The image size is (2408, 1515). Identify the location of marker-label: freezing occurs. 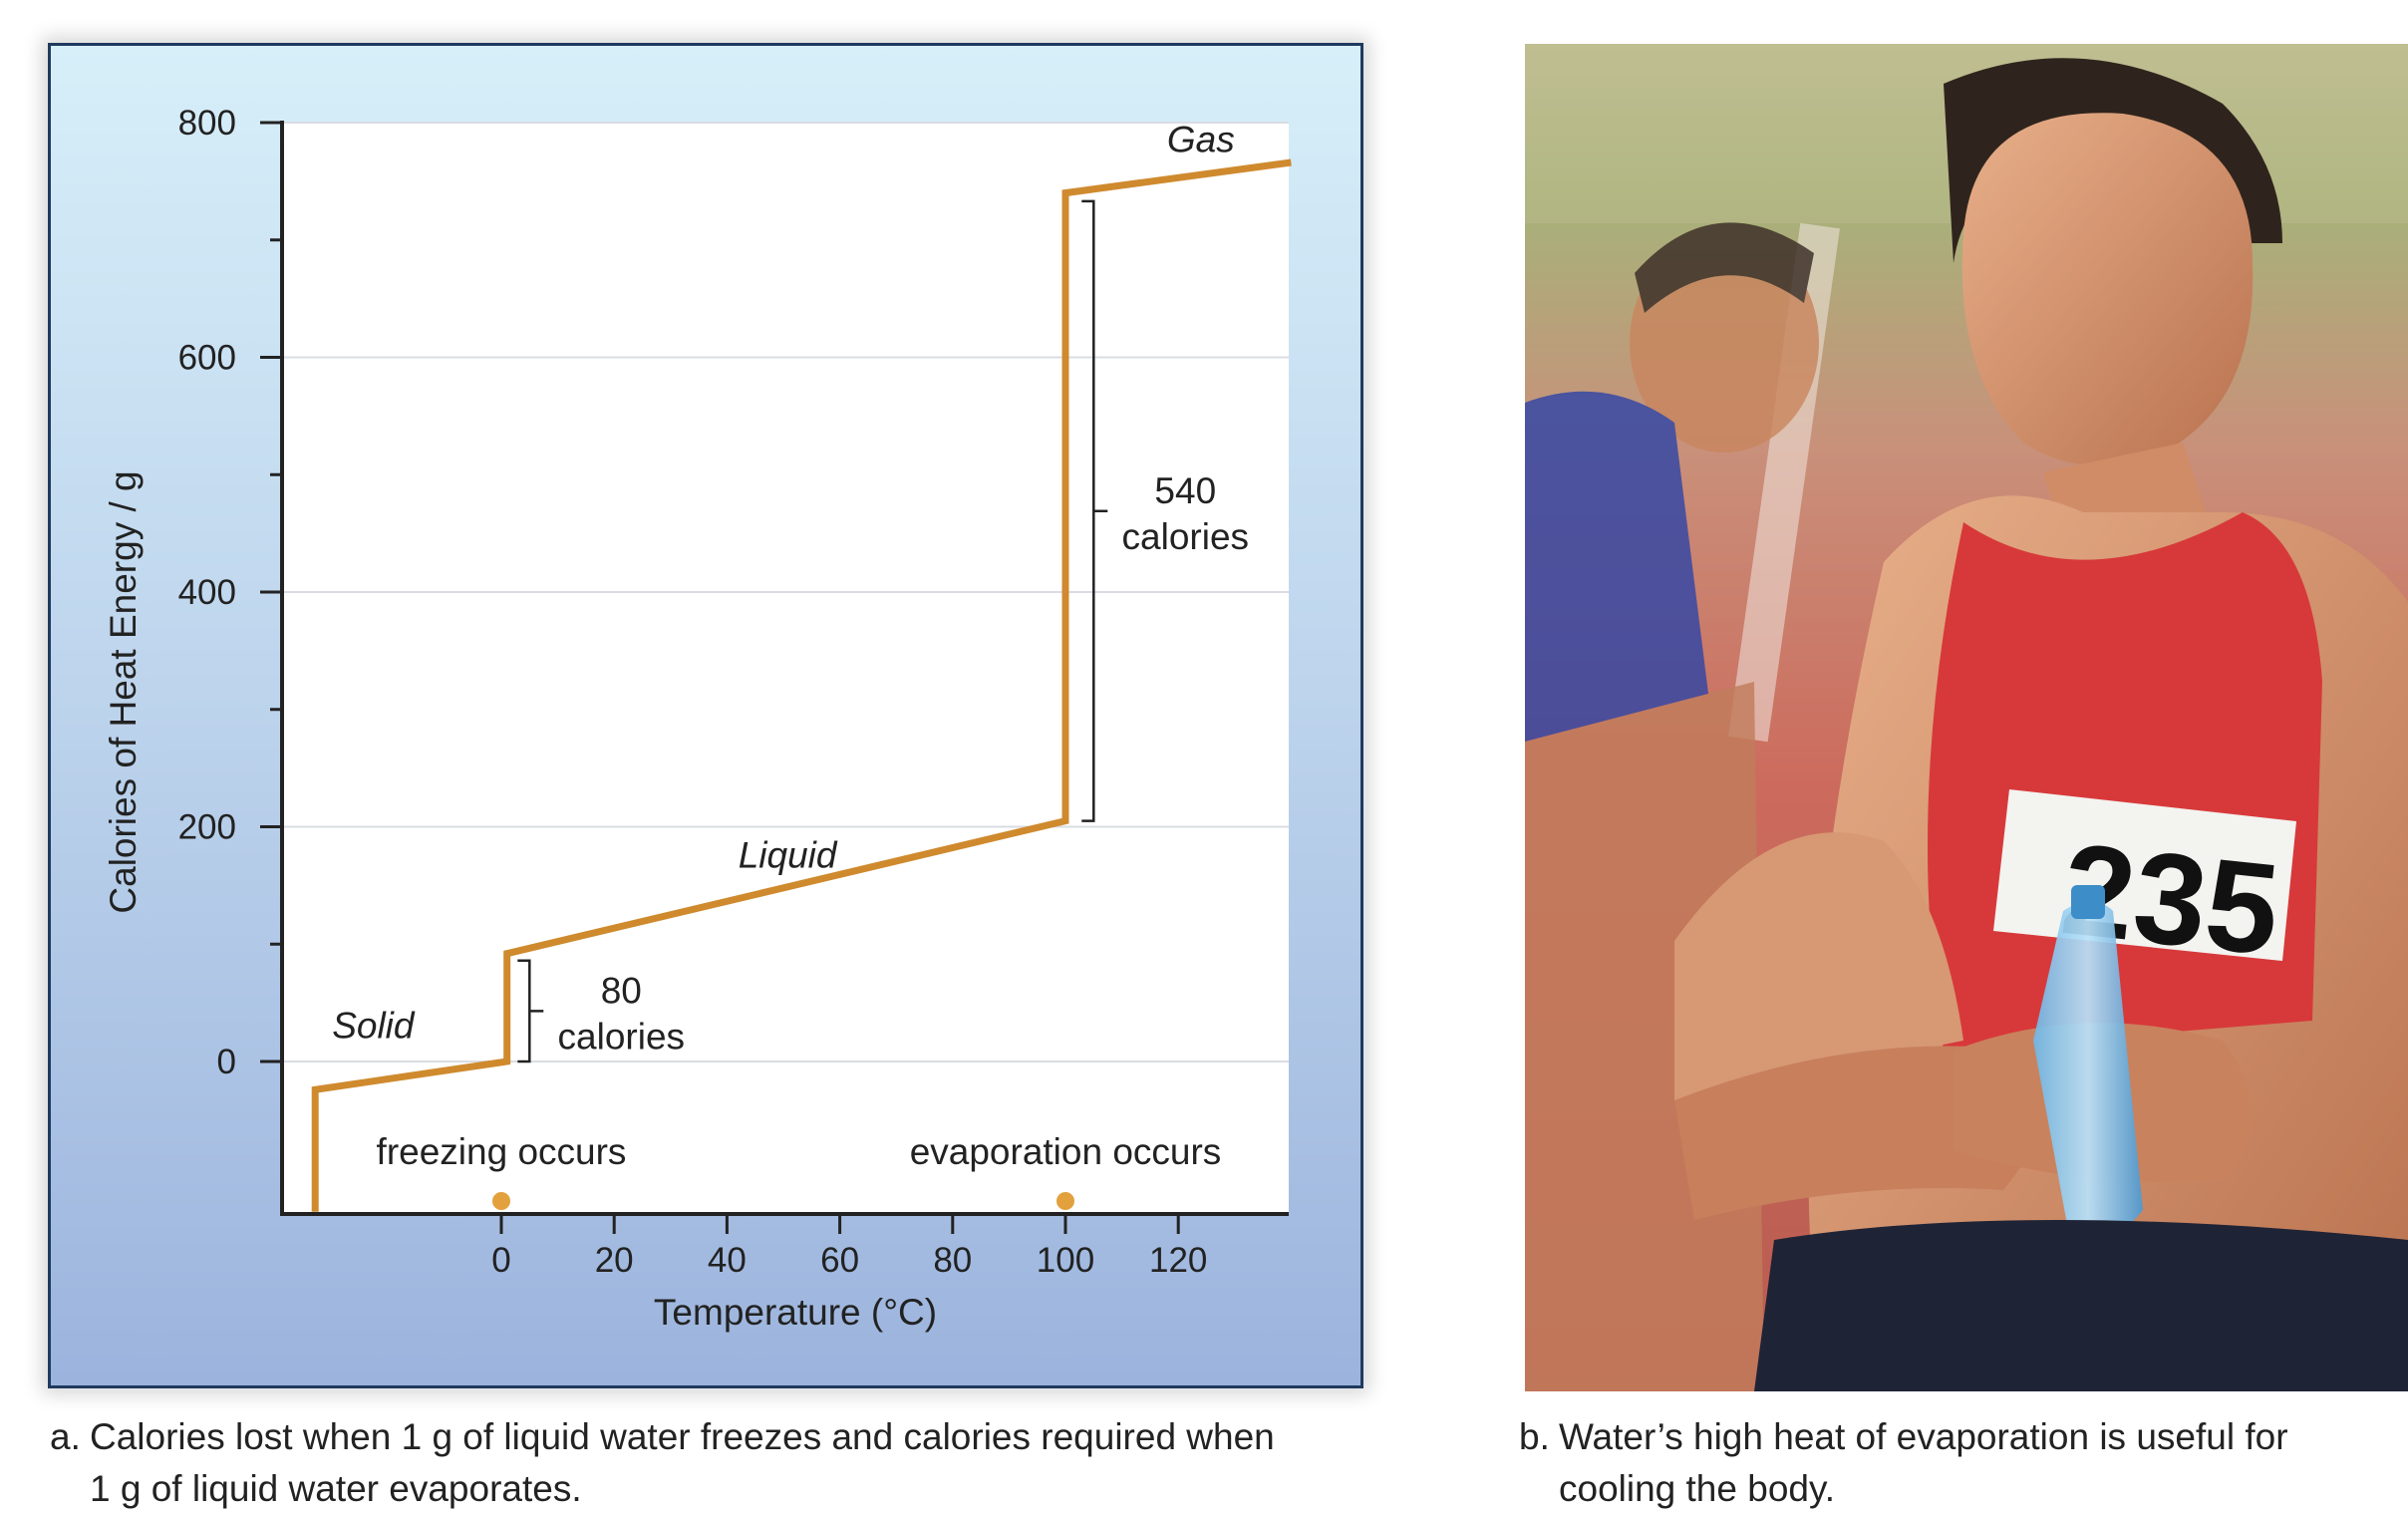
(502, 1151).